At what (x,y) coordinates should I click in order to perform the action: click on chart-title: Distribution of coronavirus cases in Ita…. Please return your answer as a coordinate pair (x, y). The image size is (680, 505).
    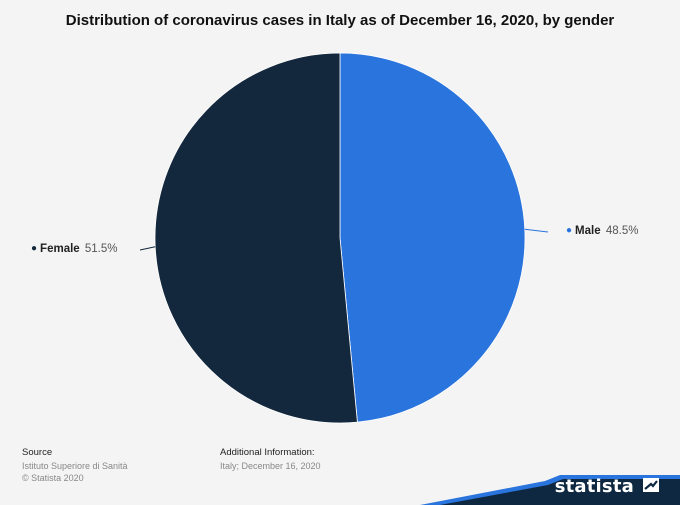
    Looking at the image, I should click on (340, 20).